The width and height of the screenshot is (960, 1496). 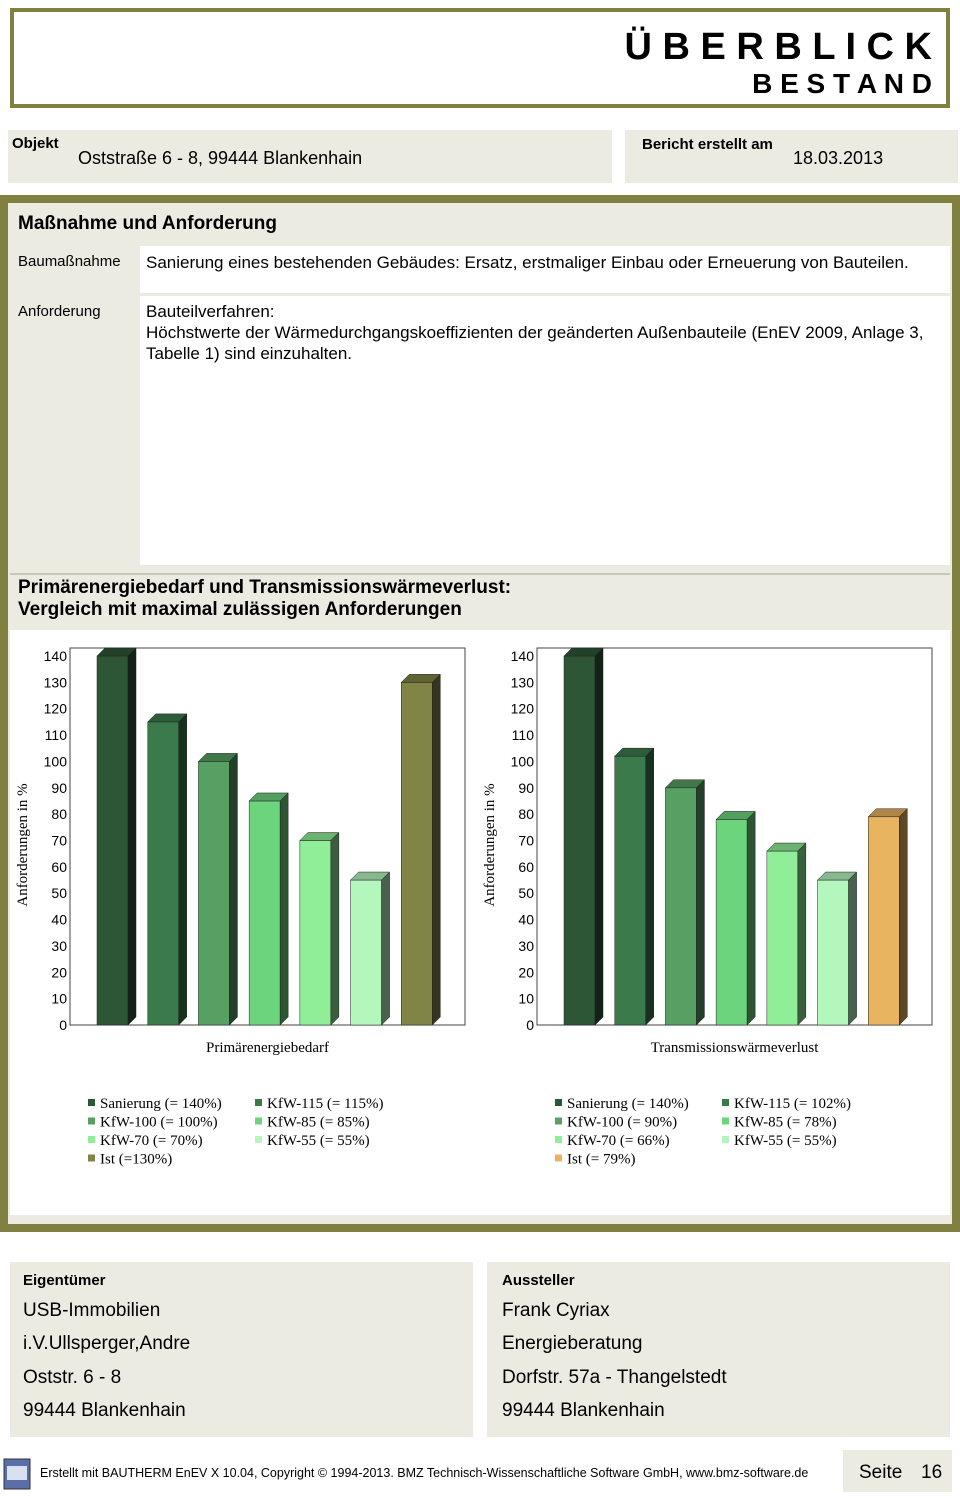 I want to click on header-subtitle: B E S T A N D, so click(x=842, y=83).